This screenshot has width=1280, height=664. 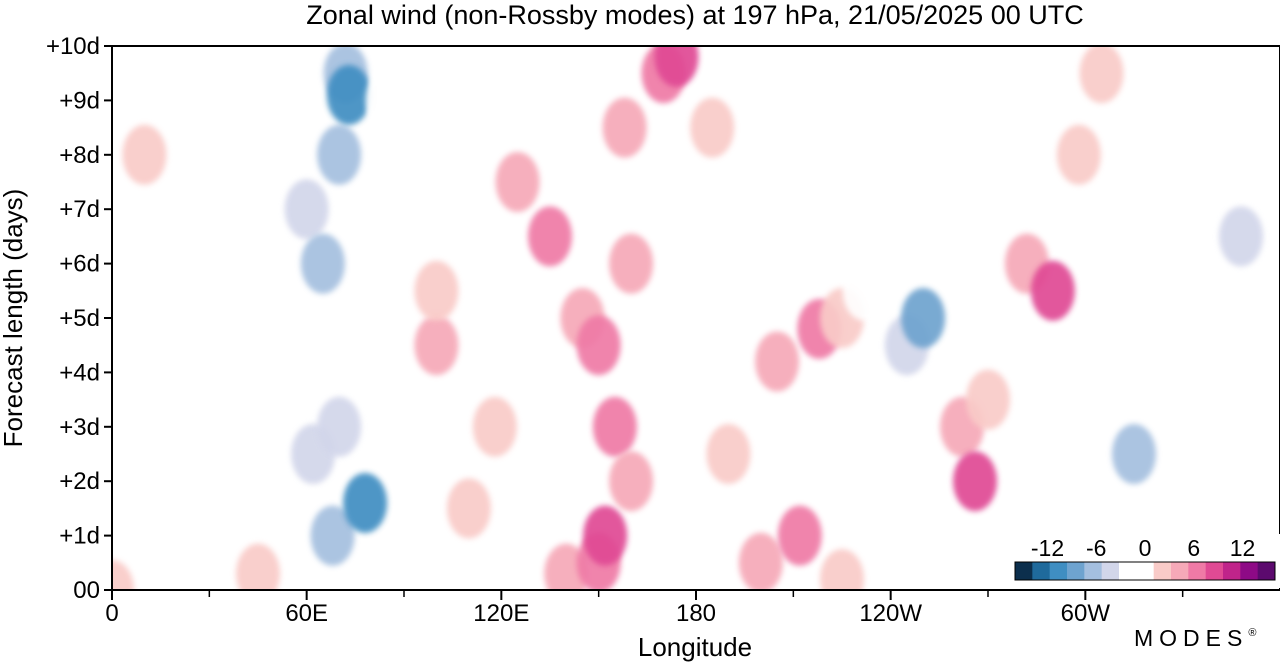 I want to click on x-tick-label: 60E, so click(x=306, y=613).